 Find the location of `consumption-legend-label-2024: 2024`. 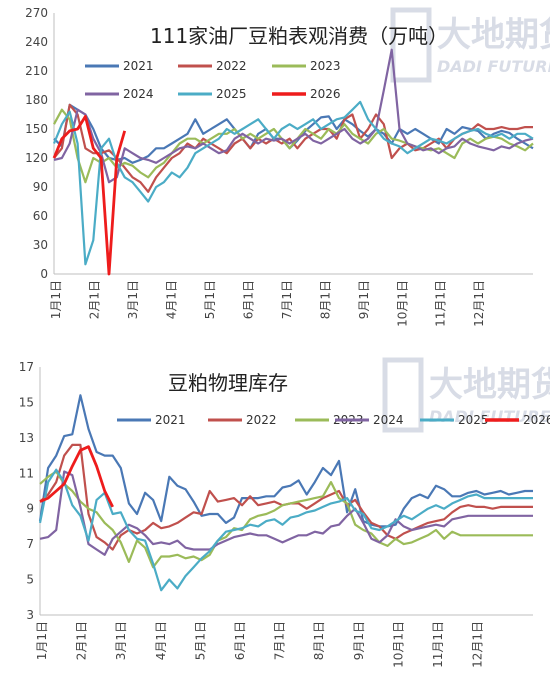

consumption-legend-label-2024: 2024 is located at coordinates (138, 94).